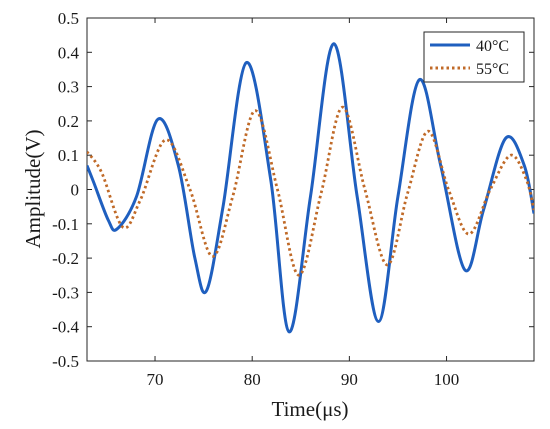 The image size is (550, 429). I want to click on legend-label-55c: 55°C, so click(492, 69).